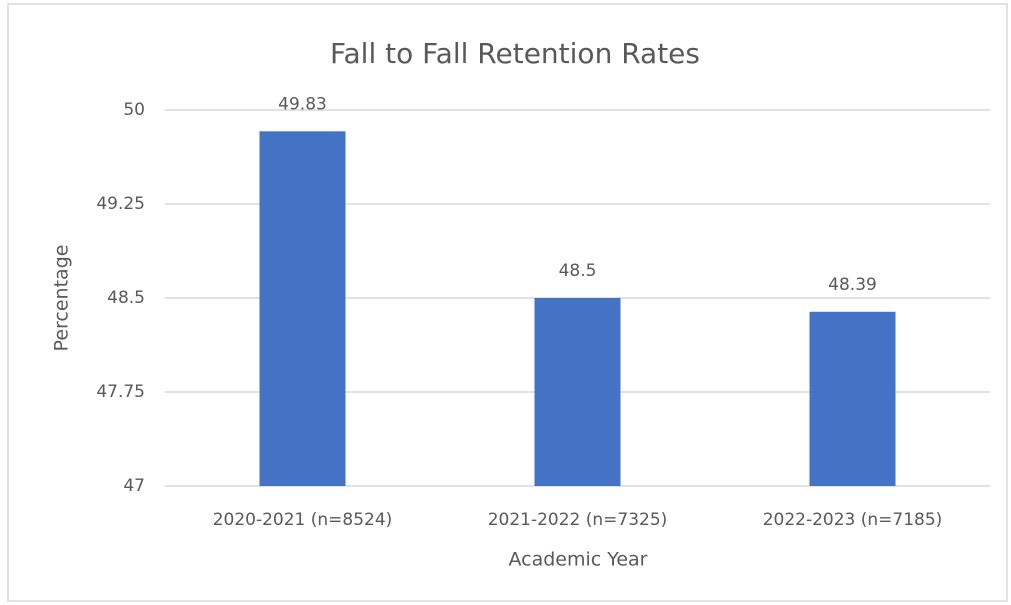 The image size is (1011, 605). What do you see at coordinates (852, 285) in the screenshot?
I see `data-label: 48.39` at bounding box center [852, 285].